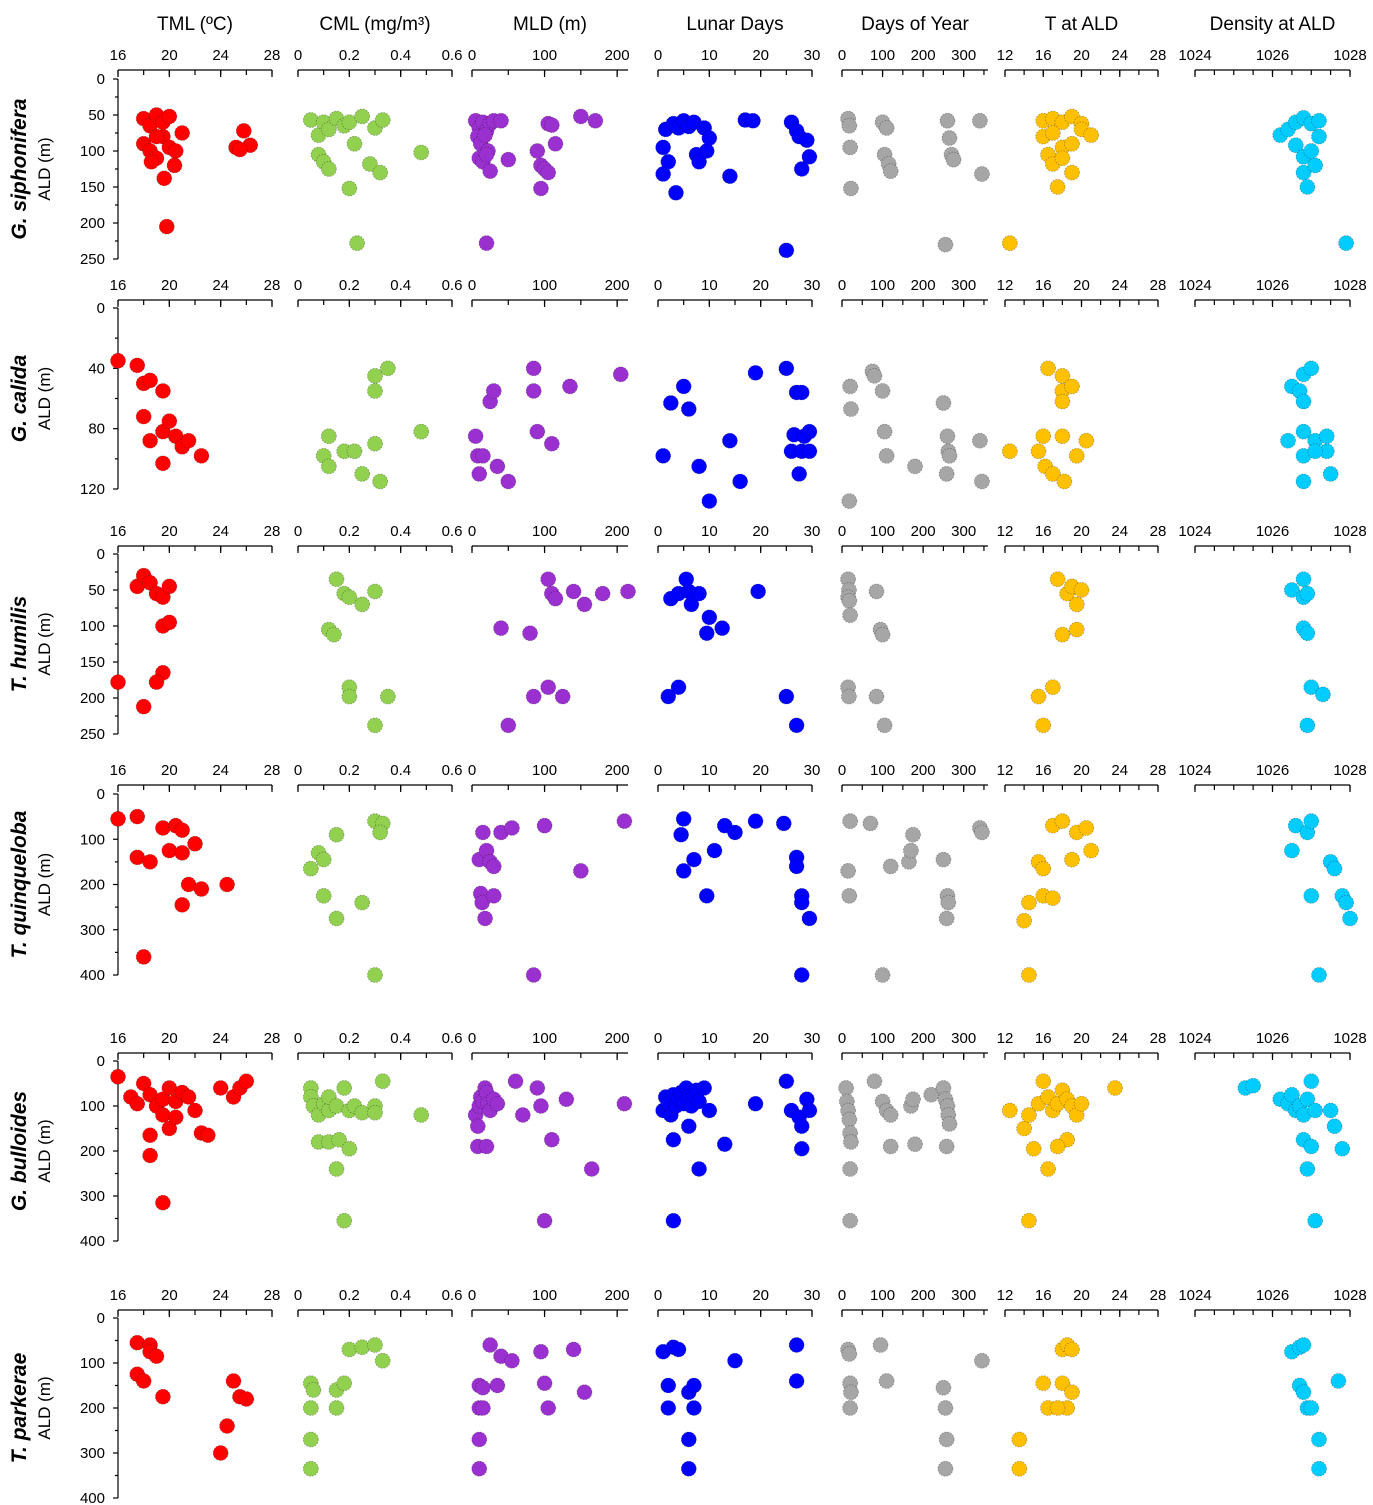 The width and height of the screenshot is (1373, 1505). What do you see at coordinates (1043, 1295) in the screenshot?
I see `x-tick-label: 16` at bounding box center [1043, 1295].